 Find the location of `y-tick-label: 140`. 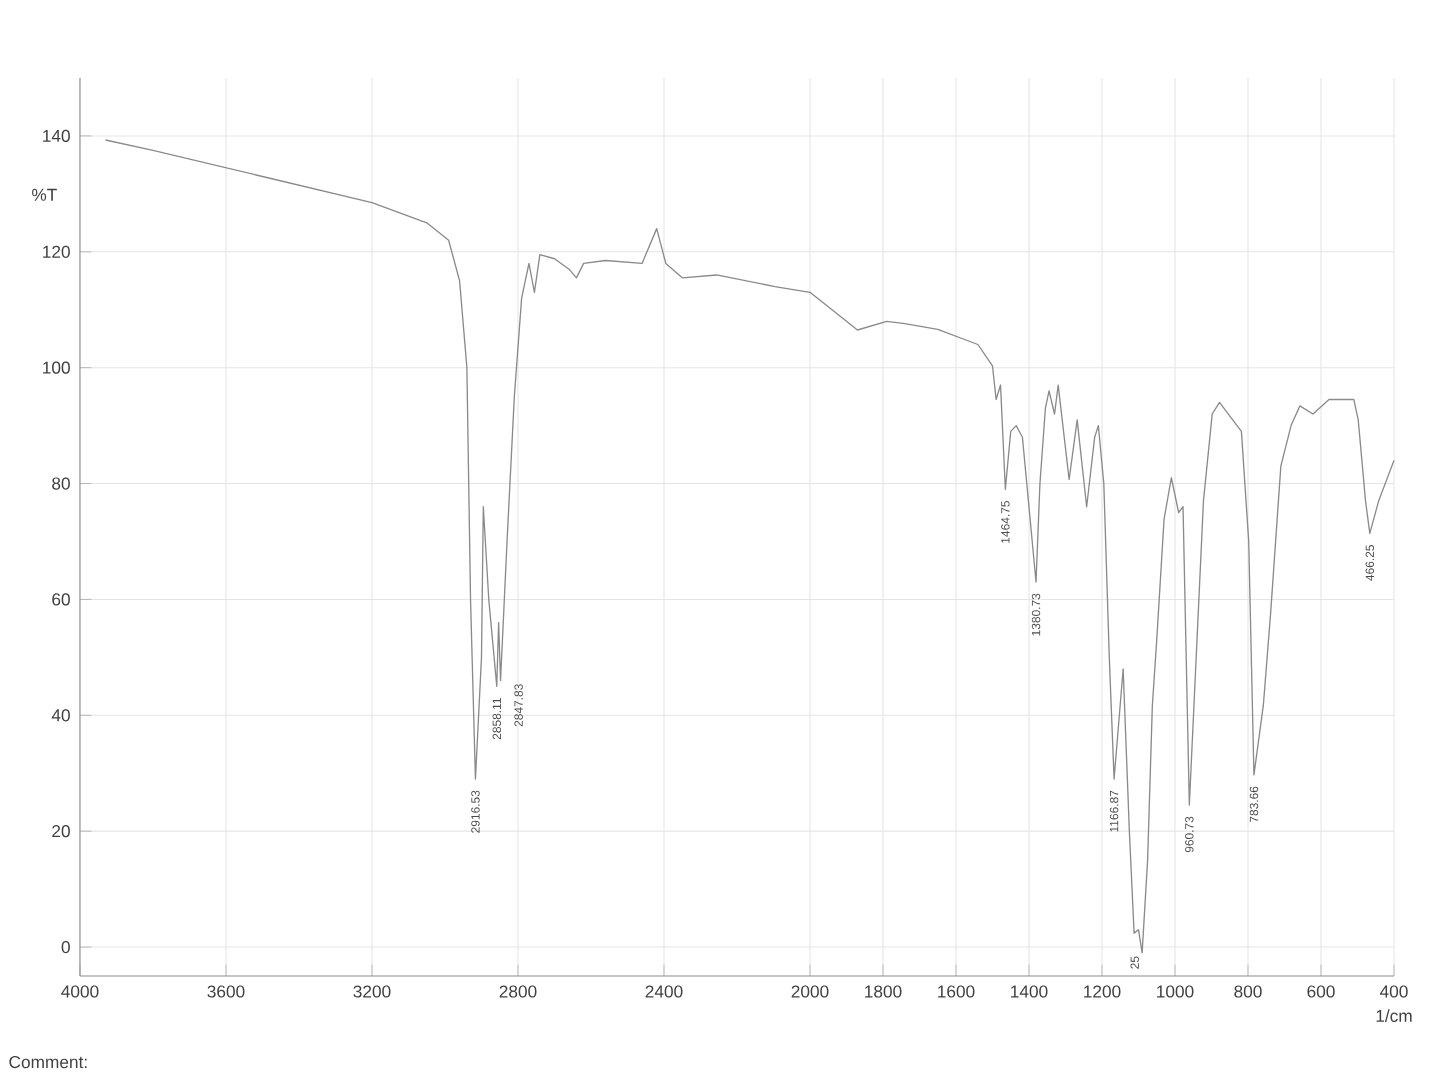

y-tick-label: 140 is located at coordinates (56, 136).